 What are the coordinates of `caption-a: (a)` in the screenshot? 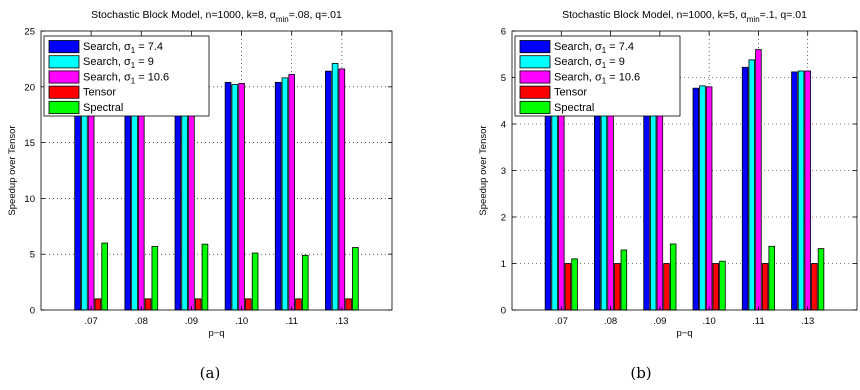 It's located at (210, 373).